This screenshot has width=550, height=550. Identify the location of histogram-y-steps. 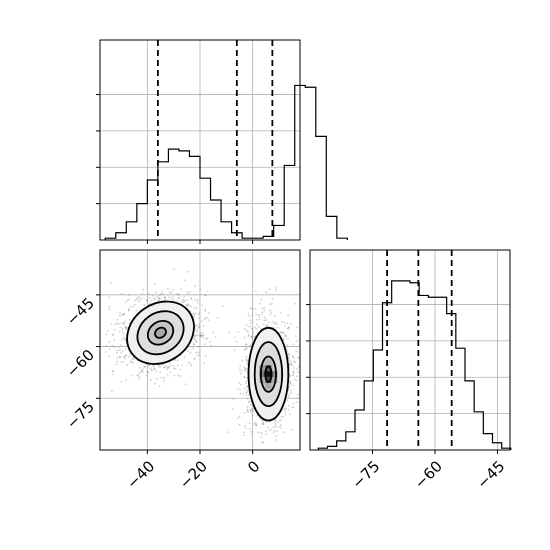
(414, 365).